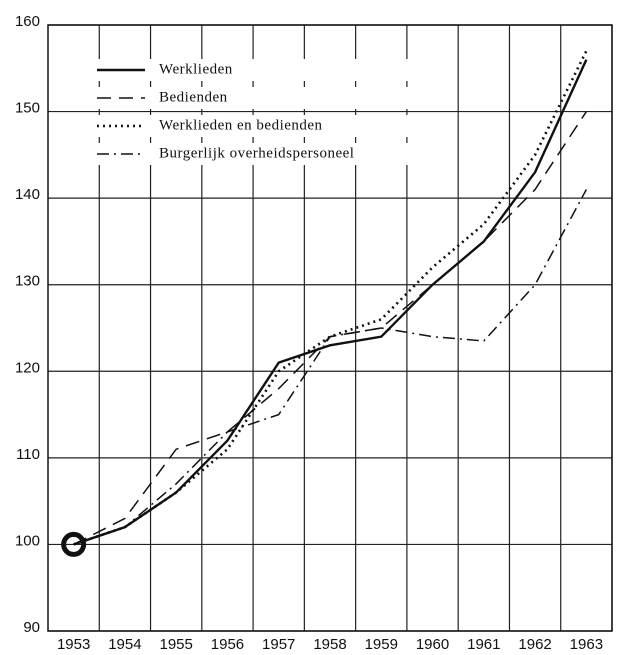 This screenshot has height=655, width=617. I want to click on legend-label: Burgerlijk overheidspersoneel, so click(256, 153).